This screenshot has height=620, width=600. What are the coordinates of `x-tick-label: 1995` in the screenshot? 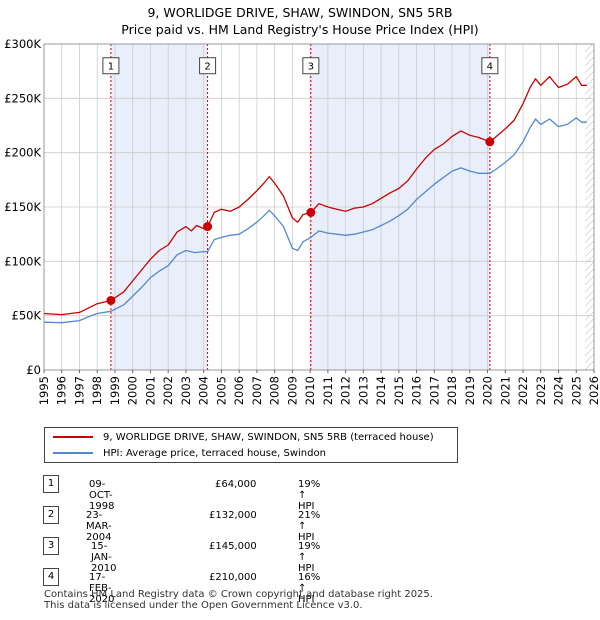 It's located at (44, 390).